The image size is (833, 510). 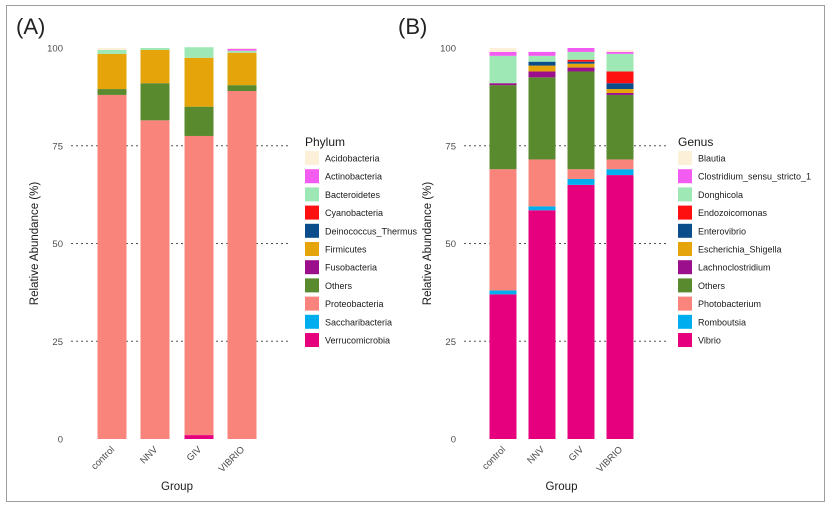 I want to click on genus-y-tick-label: 0, so click(x=453, y=440).